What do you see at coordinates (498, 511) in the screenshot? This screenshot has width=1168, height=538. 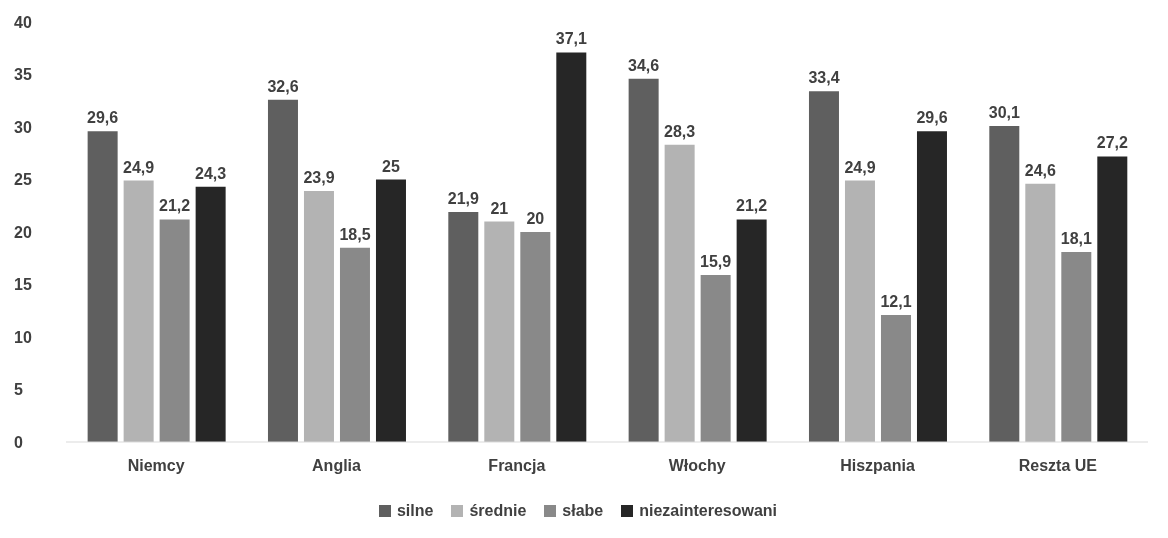 I see `legend-label: średnie` at bounding box center [498, 511].